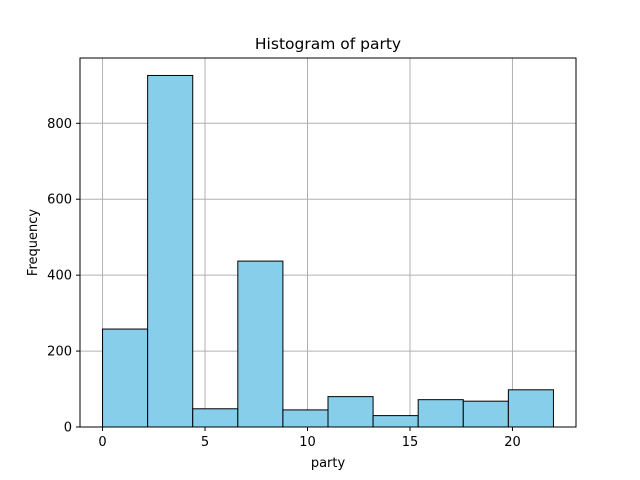  Describe the element at coordinates (328, 463) in the screenshot. I see `x-axis-label: party` at that location.